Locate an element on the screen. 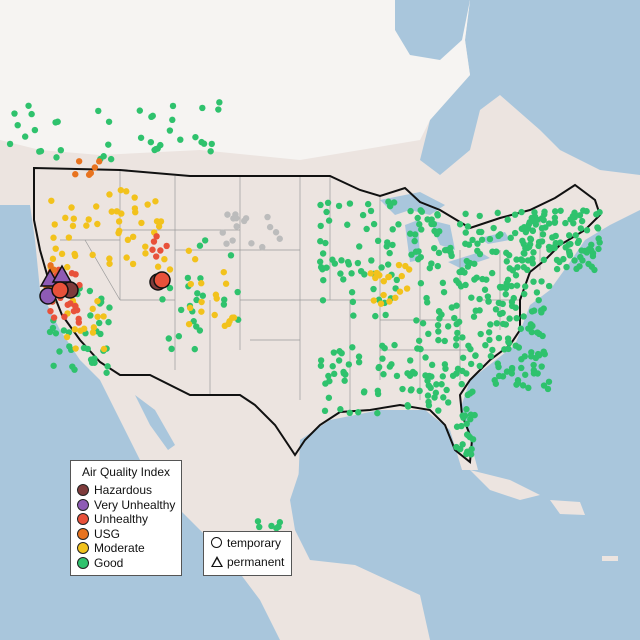 The image size is (640, 640). legend-label: USG is located at coordinates (107, 533).